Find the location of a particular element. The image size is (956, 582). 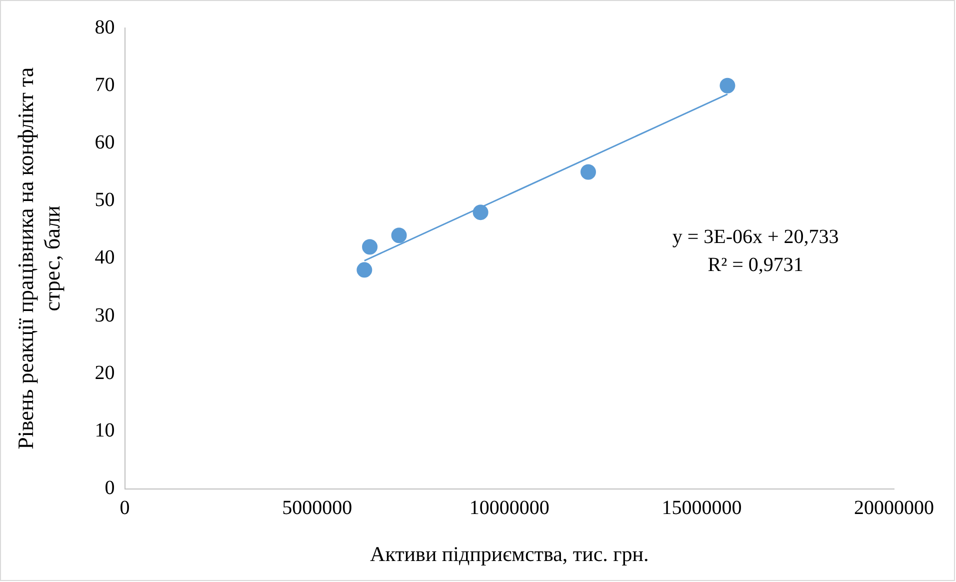

y-axis-title: Рівень реакції працівника на конфлікт та стрес, бали is located at coordinates (38, 258).